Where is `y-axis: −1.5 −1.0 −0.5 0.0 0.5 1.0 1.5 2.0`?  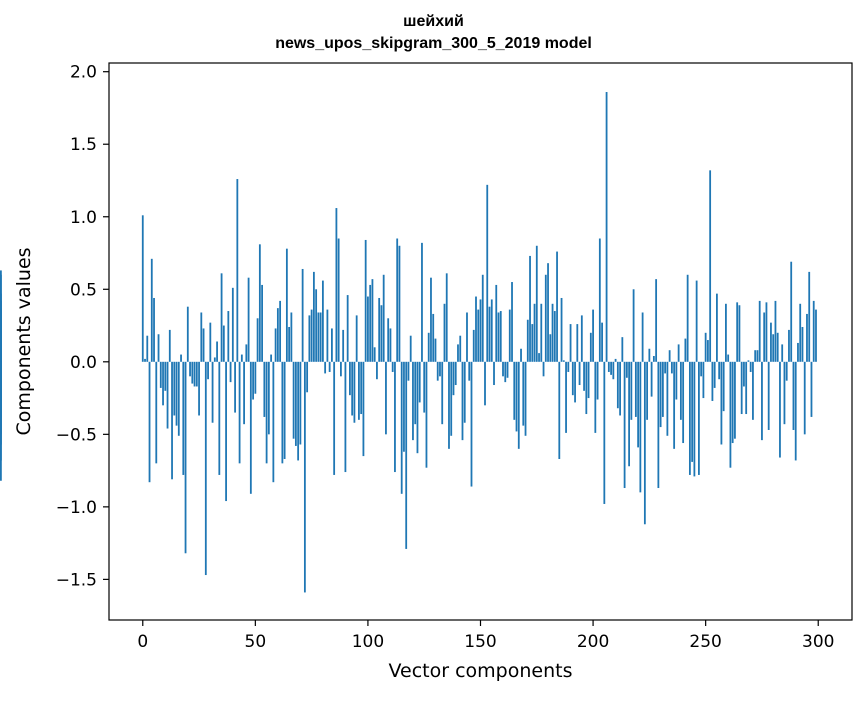
y-axis: −1.5 −1.0 −0.5 0.0 0.5 1.0 1.5 2.0 is located at coordinates (82, 326).